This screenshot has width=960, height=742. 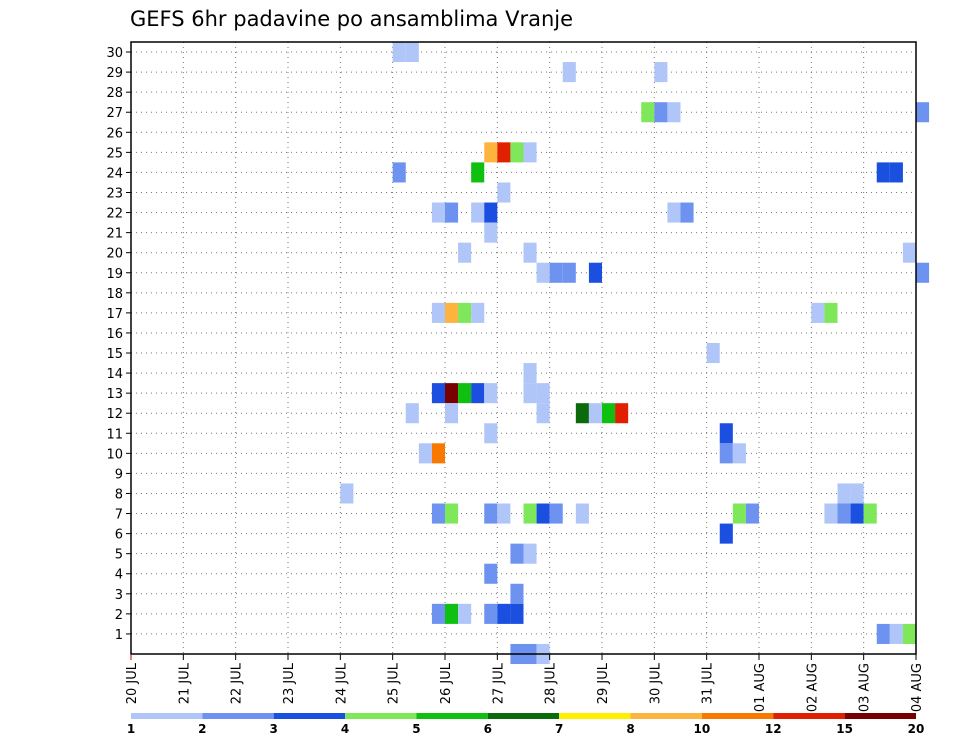 What do you see at coordinates (119, 555) in the screenshot?
I see `y-tick-label: 5` at bounding box center [119, 555].